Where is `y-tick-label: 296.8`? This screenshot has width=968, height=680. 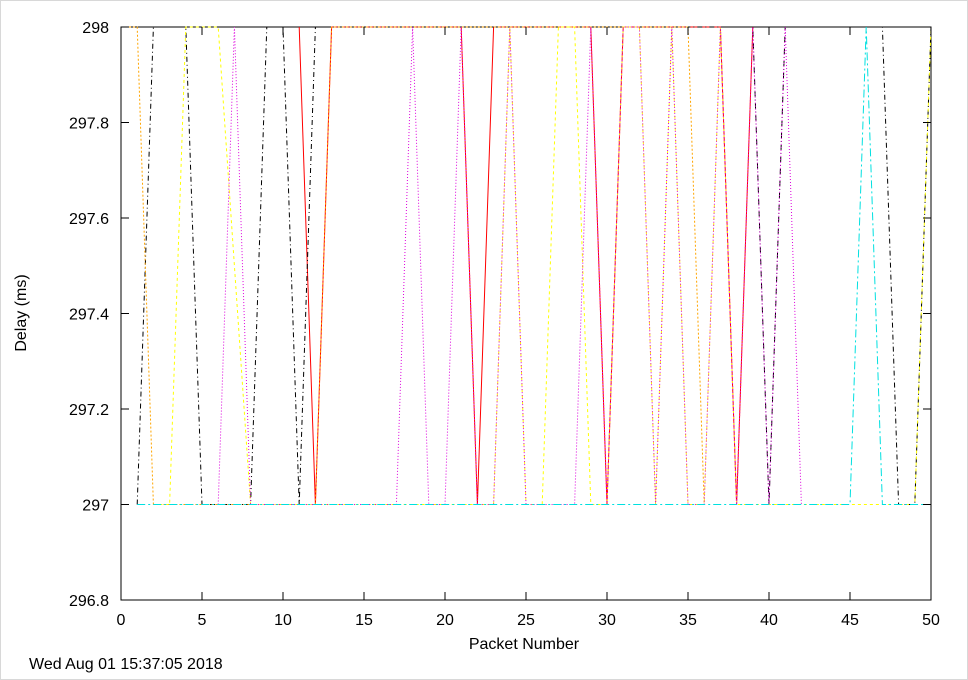 y-tick-label: 296.8 is located at coordinates (89, 601).